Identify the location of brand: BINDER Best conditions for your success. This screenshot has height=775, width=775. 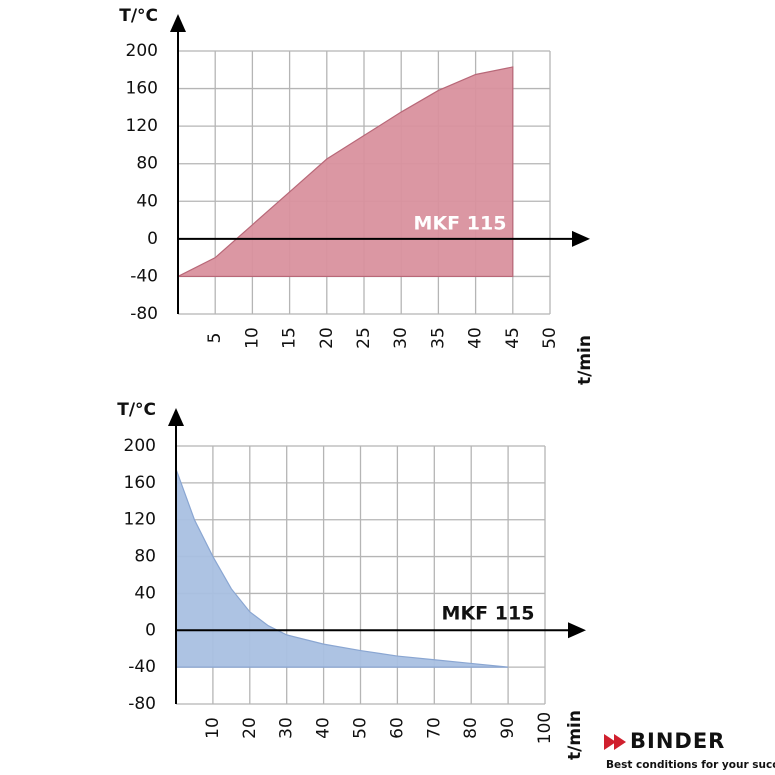
(689, 750).